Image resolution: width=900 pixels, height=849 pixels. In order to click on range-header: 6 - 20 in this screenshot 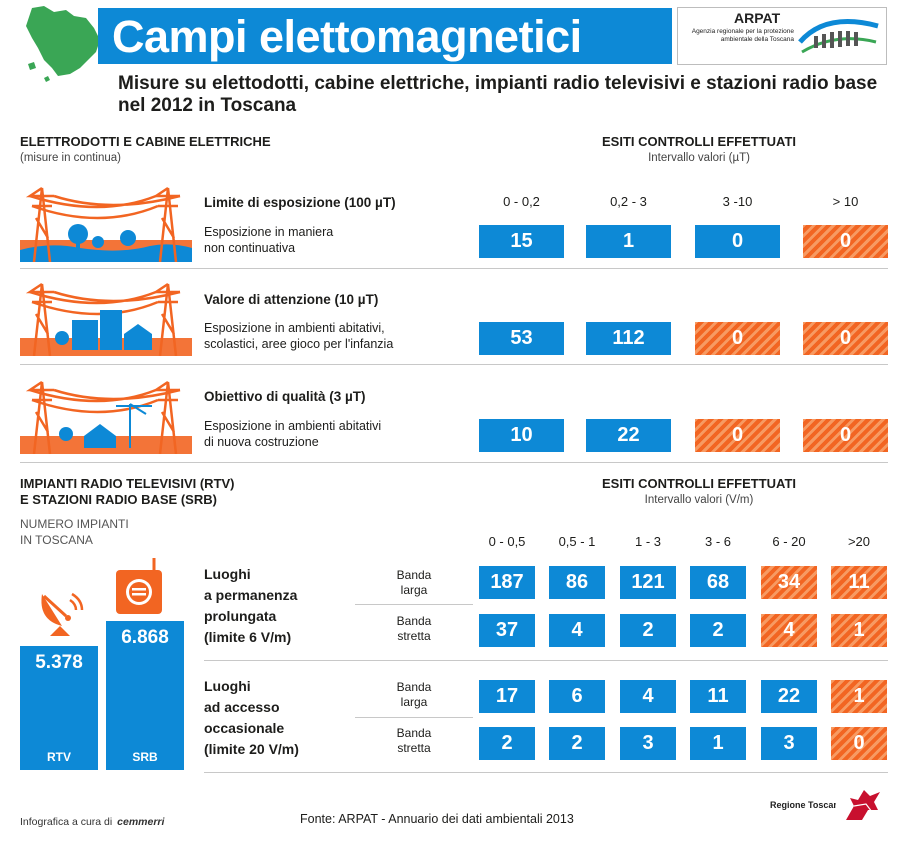, I will do `click(789, 541)`.